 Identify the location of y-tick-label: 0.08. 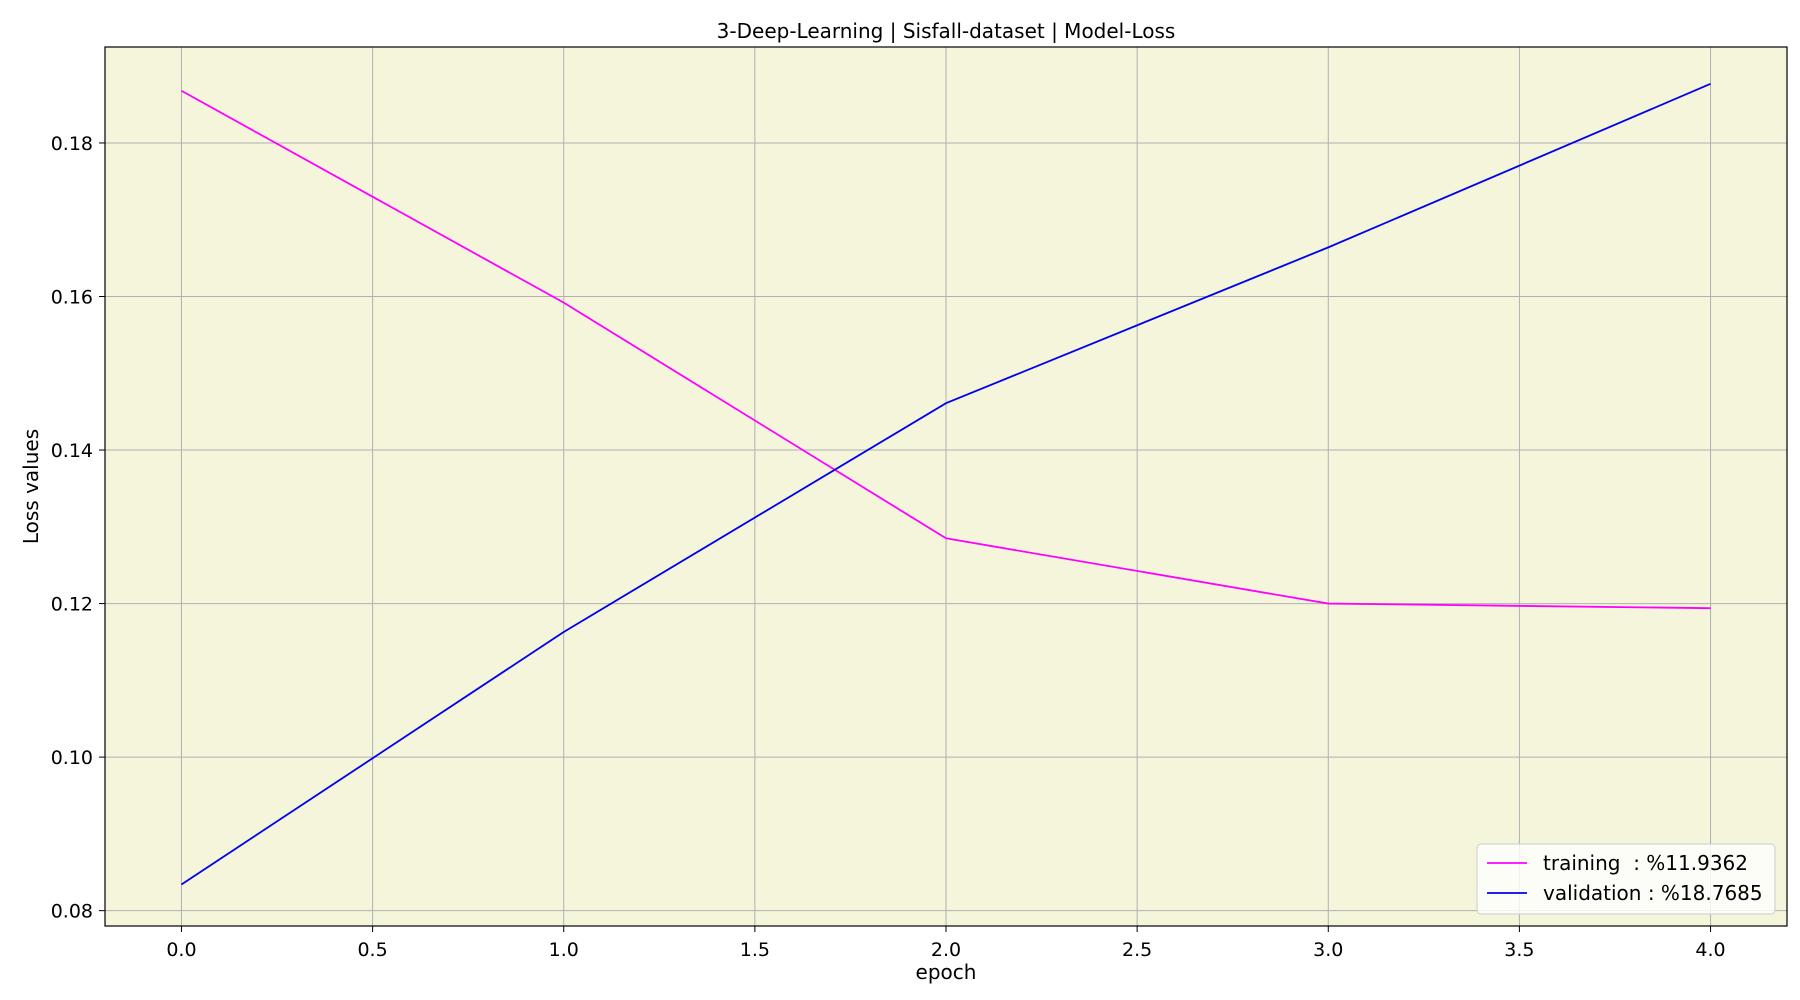
(72, 912).